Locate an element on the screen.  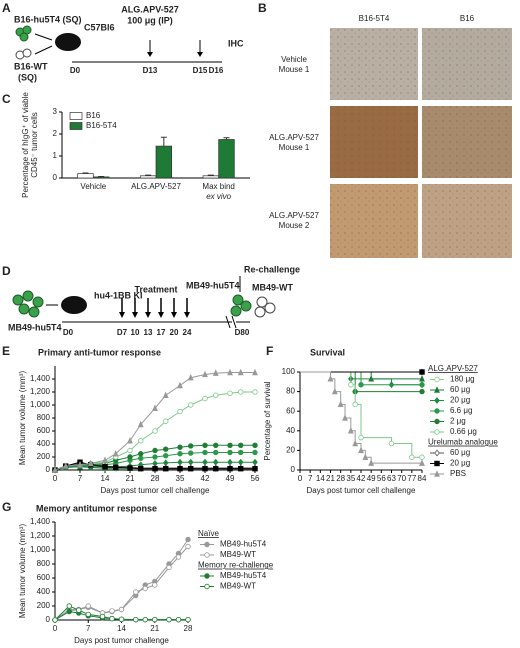
panel-label: G is located at coordinates (6, 507).